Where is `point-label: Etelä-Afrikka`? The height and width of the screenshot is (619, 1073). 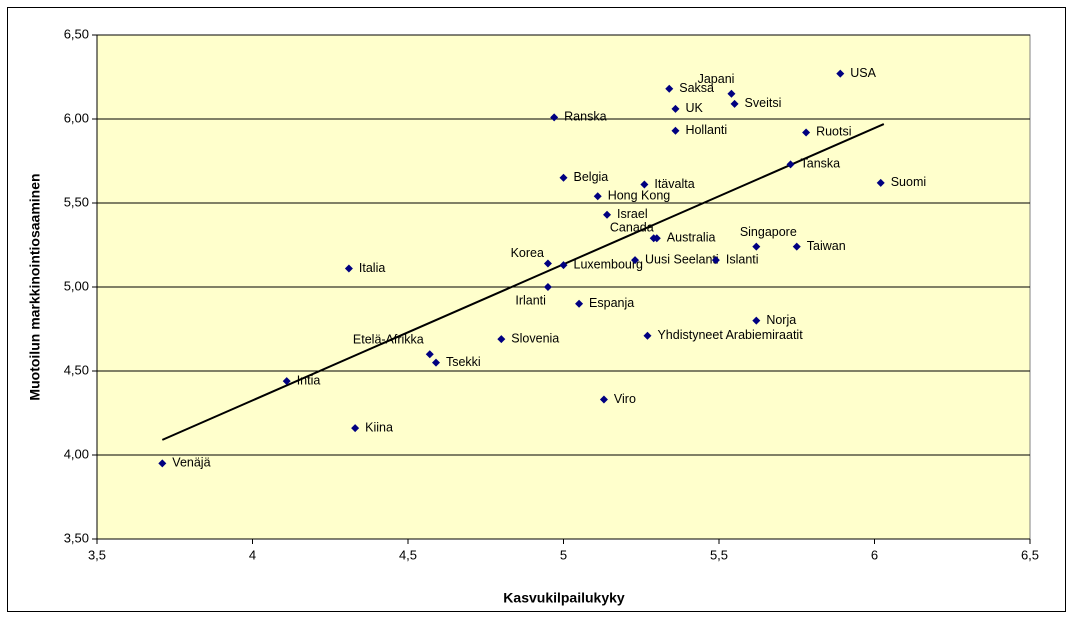 point-label: Etelä-Afrikka is located at coordinates (388, 339).